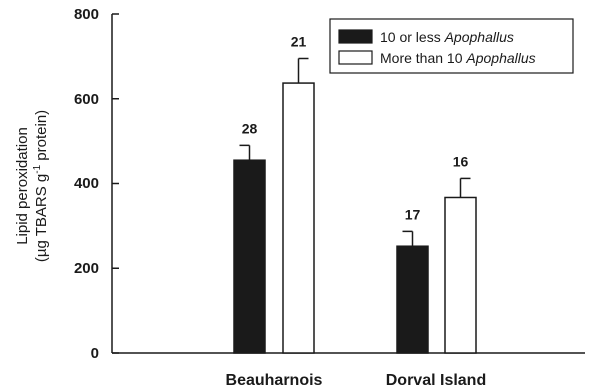 The image size is (590, 388). What do you see at coordinates (465, 187) in the screenshot?
I see `errbar-dorval-high` at bounding box center [465, 187].